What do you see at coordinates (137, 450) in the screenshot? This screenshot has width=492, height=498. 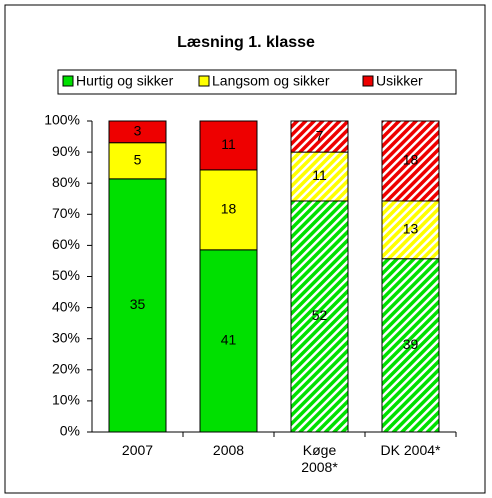 I see `x-tick-label: 2007` at bounding box center [137, 450].